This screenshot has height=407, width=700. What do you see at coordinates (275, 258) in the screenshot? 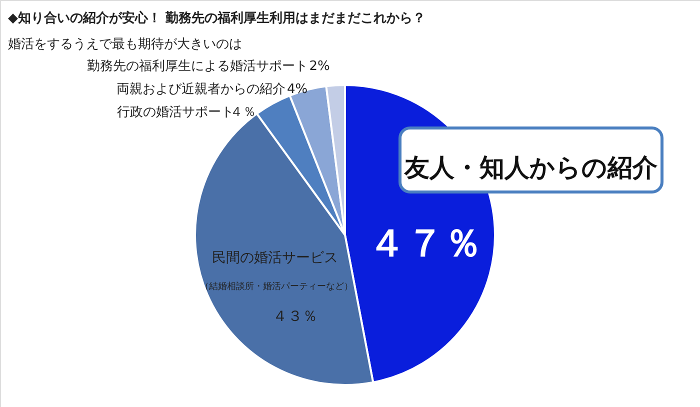
I see `slice-label: 民間の婚活サービス` at bounding box center [275, 258].